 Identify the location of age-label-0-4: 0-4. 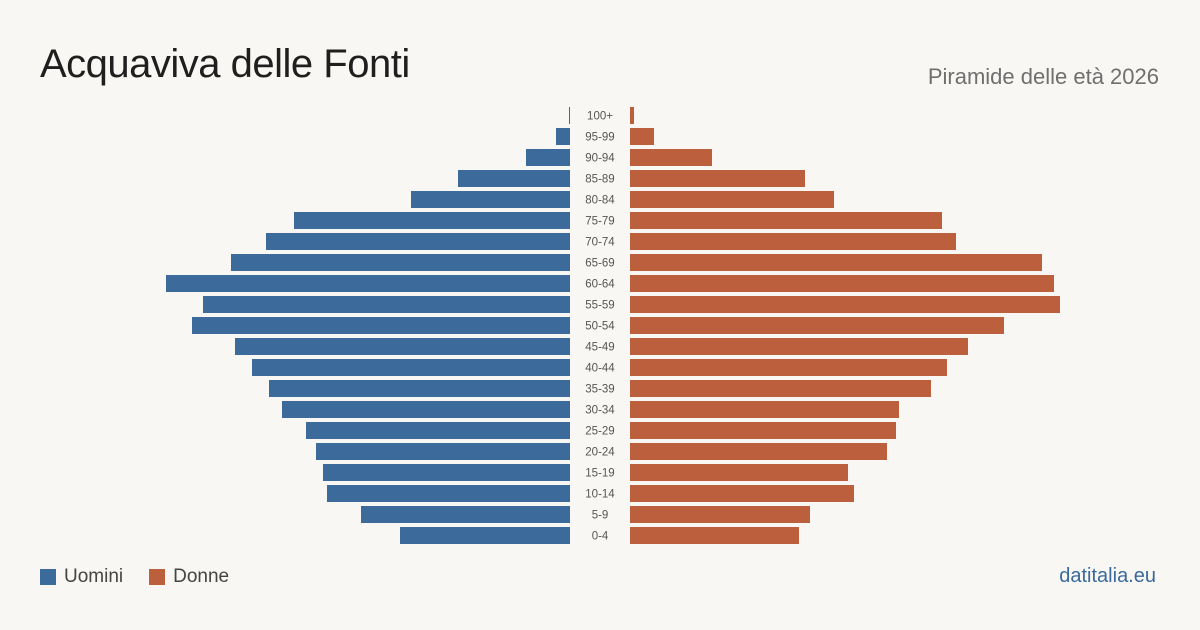
(600, 537).